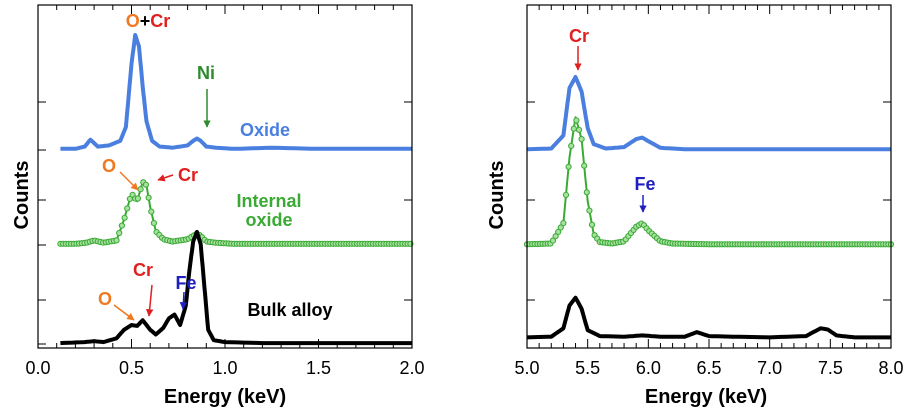 This screenshot has height=416, width=907. Describe the element at coordinates (143, 270) in the screenshot. I see `annotation-cr-bulk: Cr` at that location.